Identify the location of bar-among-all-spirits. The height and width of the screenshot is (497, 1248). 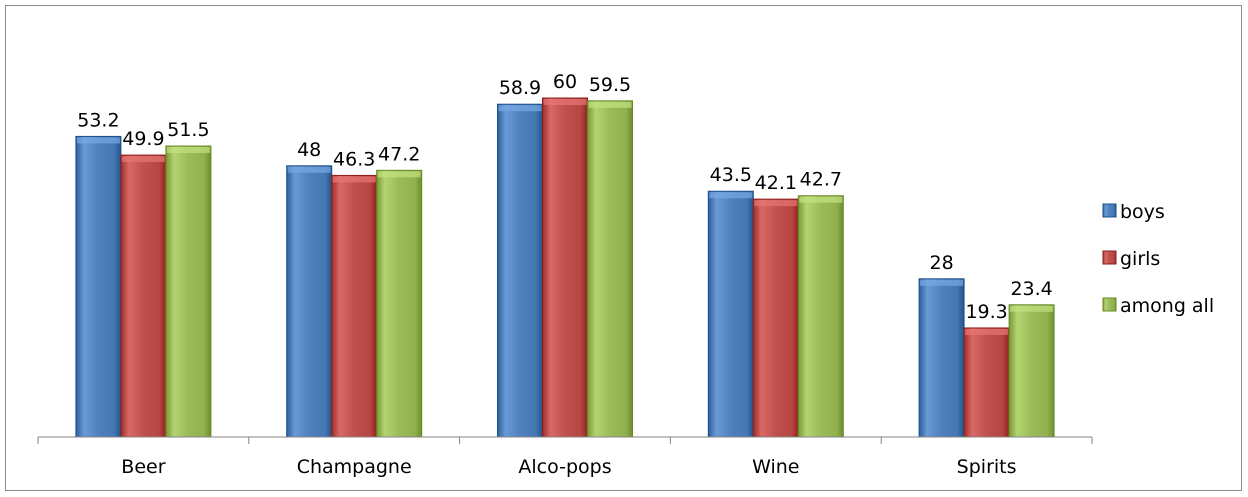
(1031, 371).